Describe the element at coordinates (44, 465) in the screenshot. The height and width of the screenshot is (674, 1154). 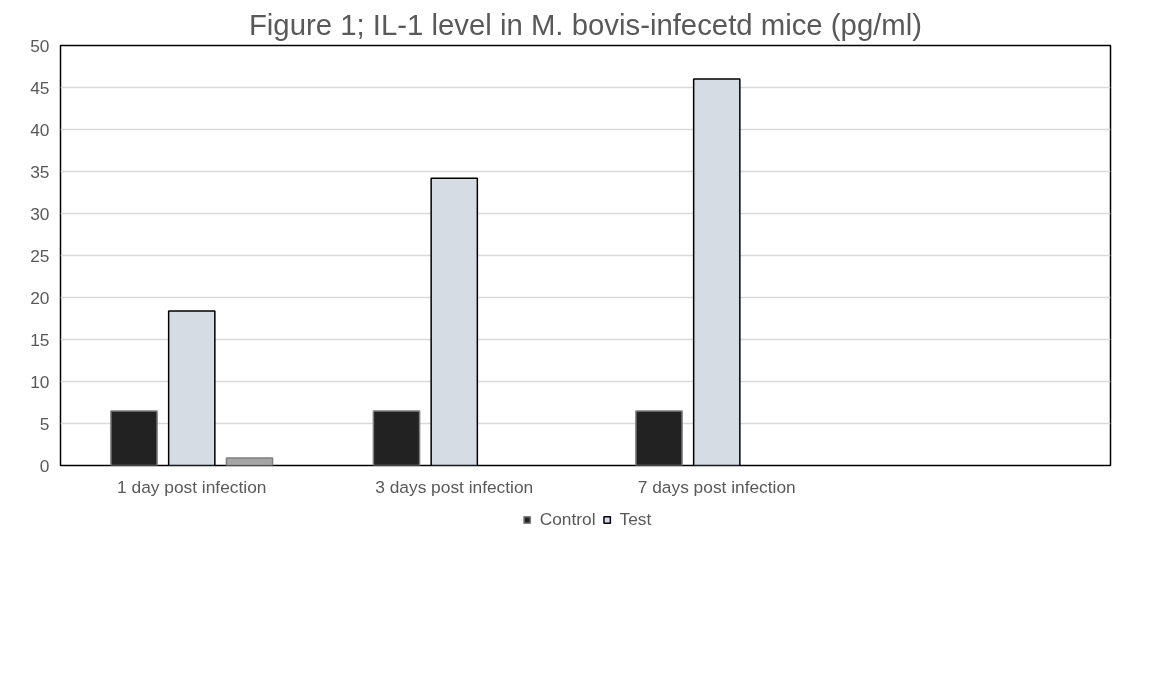
I see `y-tick-label: 0` at that location.